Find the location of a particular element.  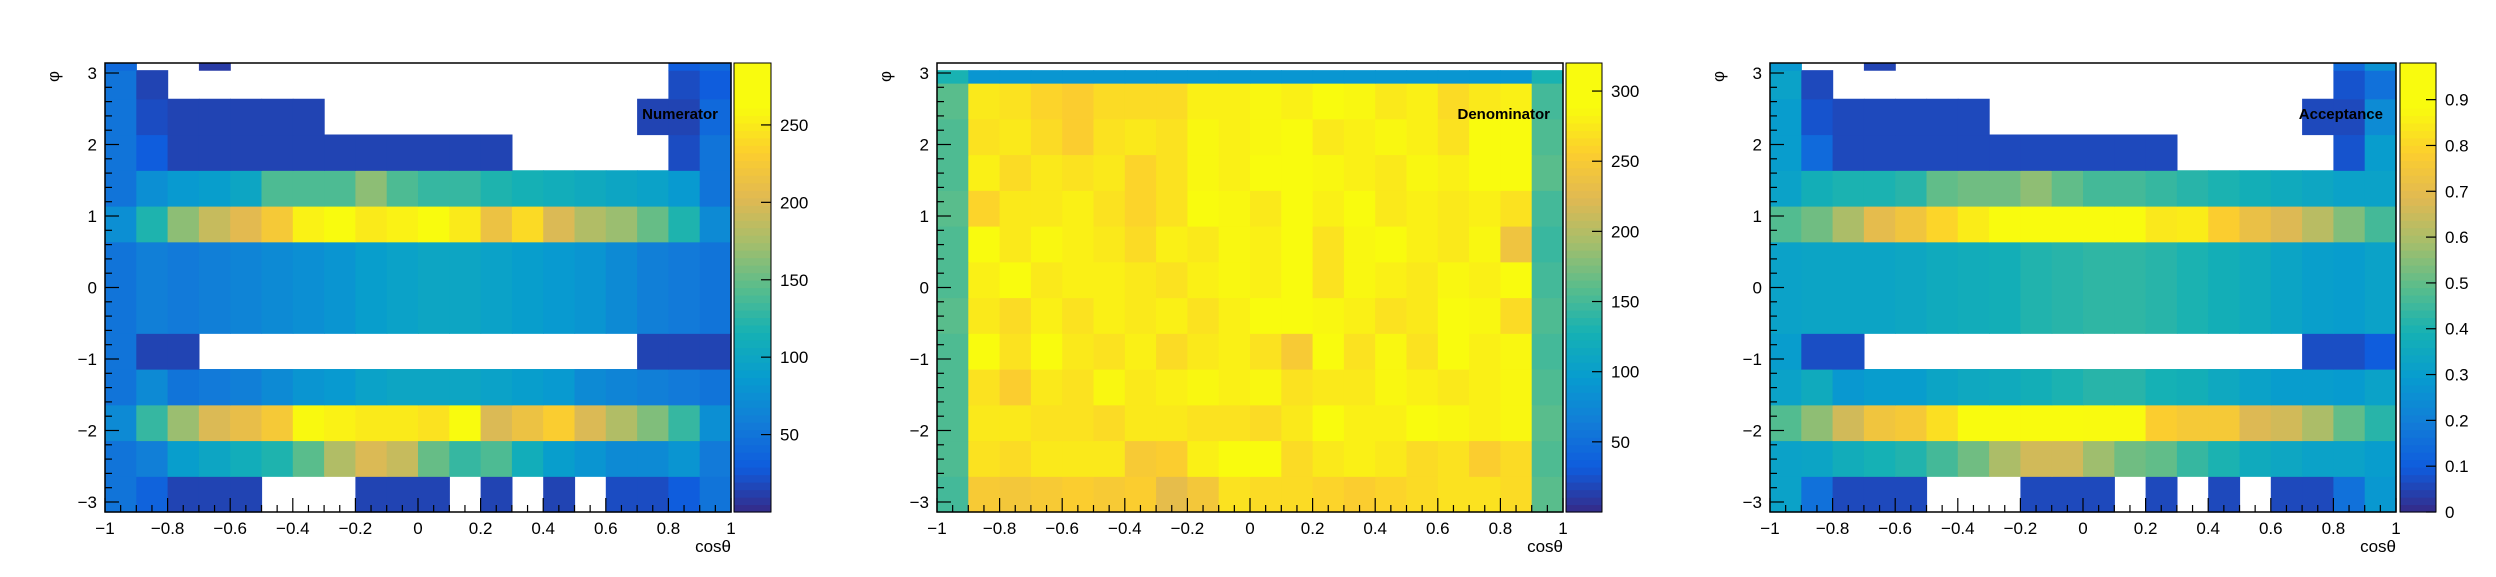

x-tick-label: 0.6 is located at coordinates (1438, 528).